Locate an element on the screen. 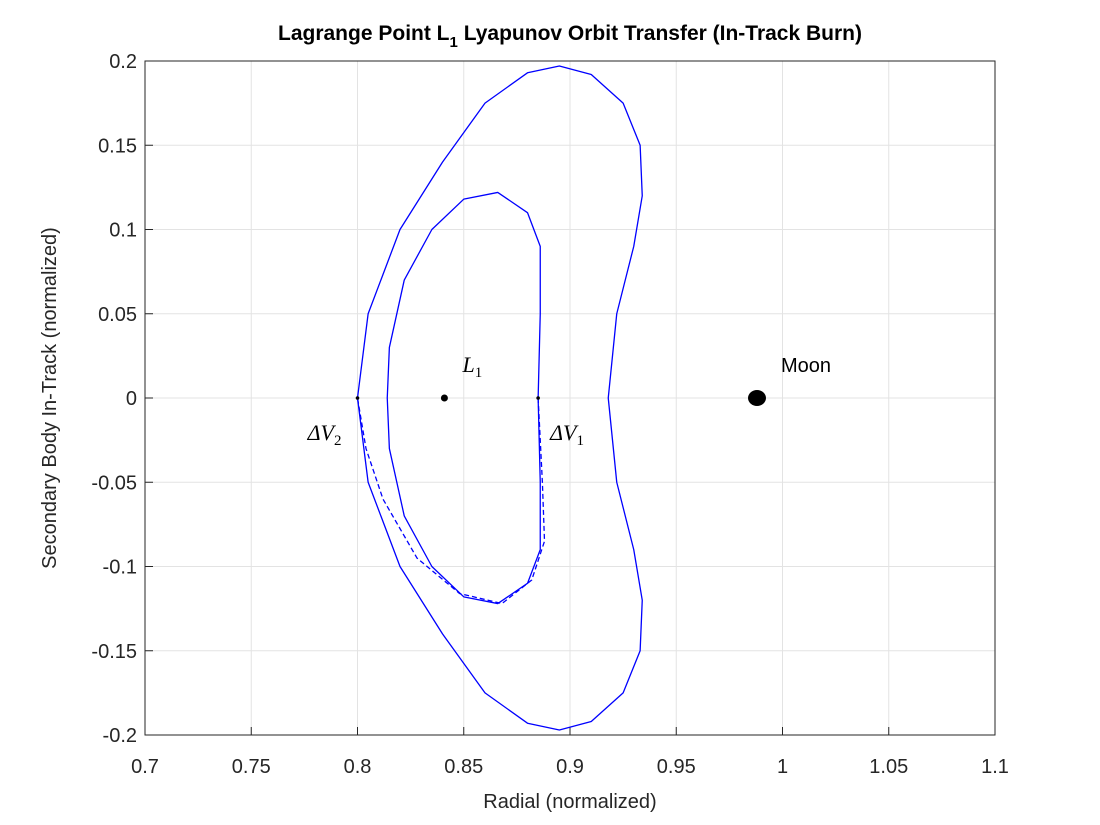 This screenshot has width=1100, height=825. y-tick-label: -0.1 is located at coordinates (120, 568).